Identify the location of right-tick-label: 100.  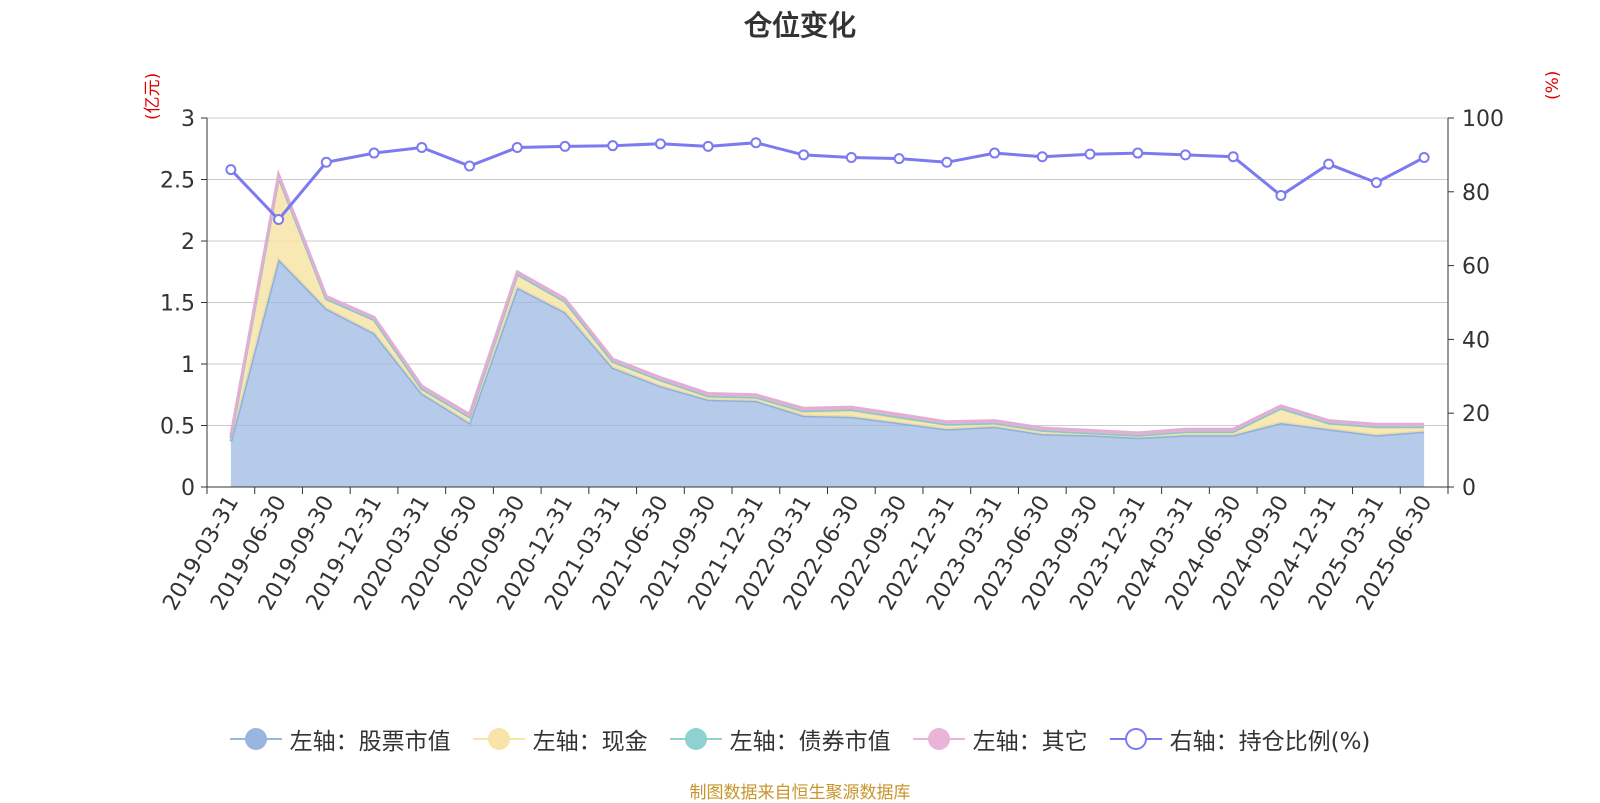
(1483, 119).